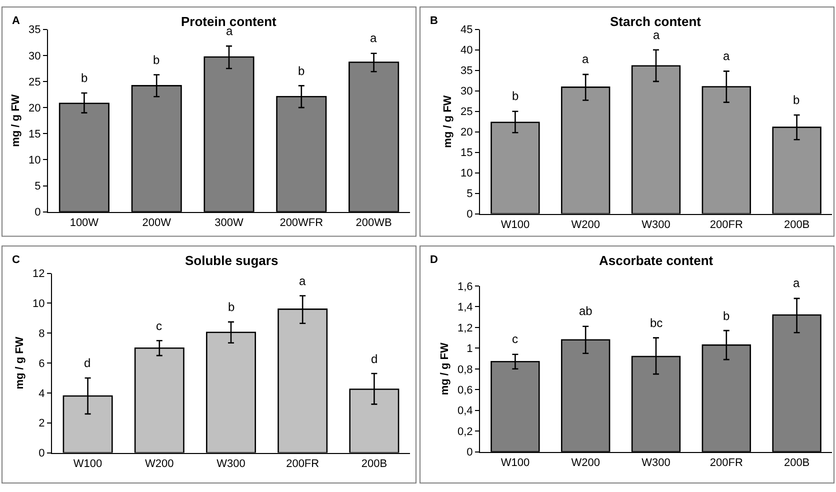  I want to click on y-tick-label: 1,4, so click(465, 308).